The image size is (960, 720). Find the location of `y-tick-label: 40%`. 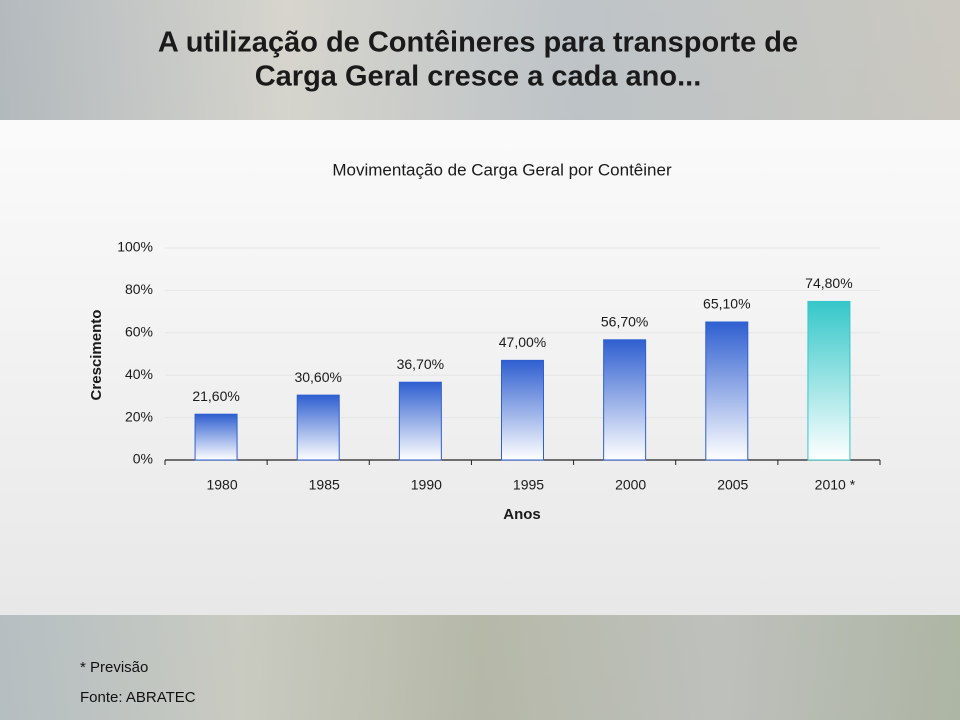

y-tick-label: 40% is located at coordinates (139, 374).